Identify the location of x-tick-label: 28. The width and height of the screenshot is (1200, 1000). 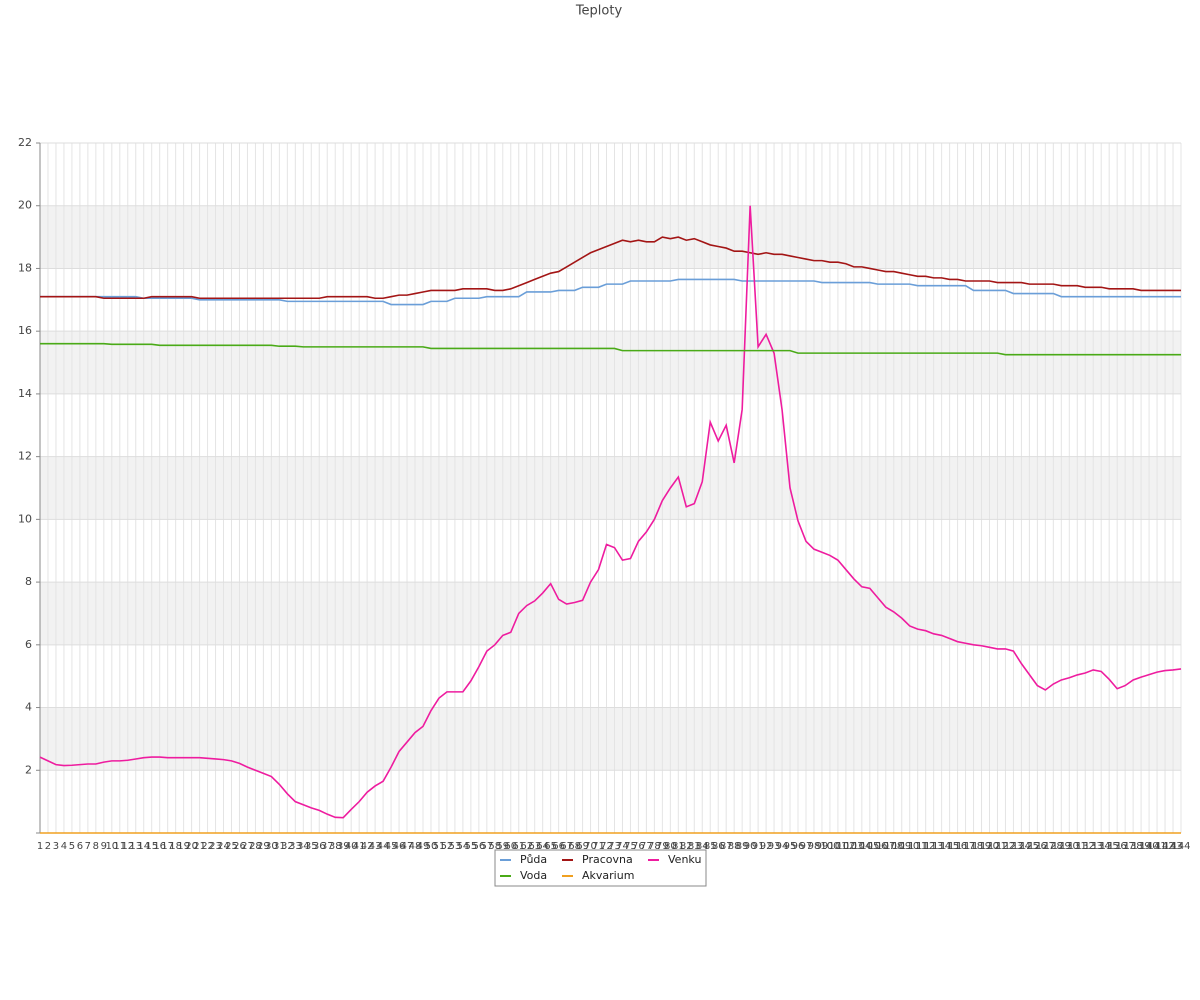
(255, 846).